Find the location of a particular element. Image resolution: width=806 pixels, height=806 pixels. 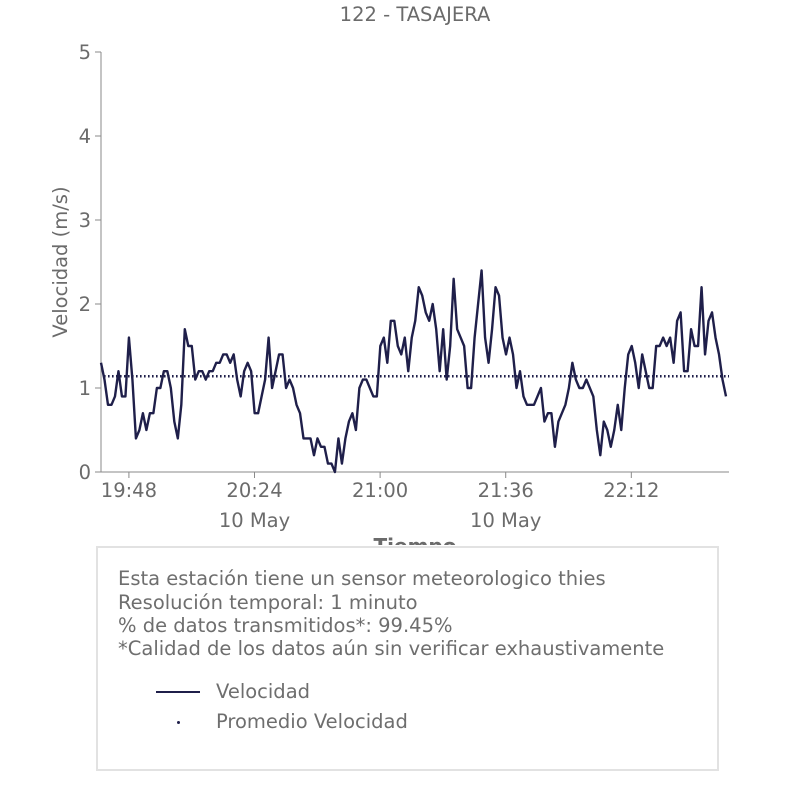

y-tick-label: 1 is located at coordinates (85, 388).